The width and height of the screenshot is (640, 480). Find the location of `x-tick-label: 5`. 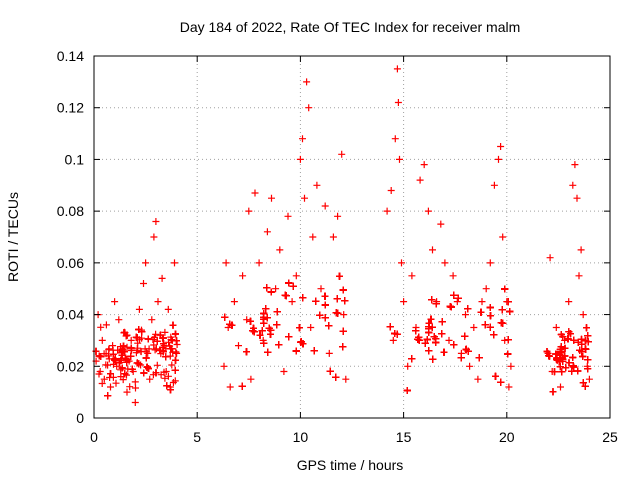

x-tick-label: 5 is located at coordinates (197, 437).